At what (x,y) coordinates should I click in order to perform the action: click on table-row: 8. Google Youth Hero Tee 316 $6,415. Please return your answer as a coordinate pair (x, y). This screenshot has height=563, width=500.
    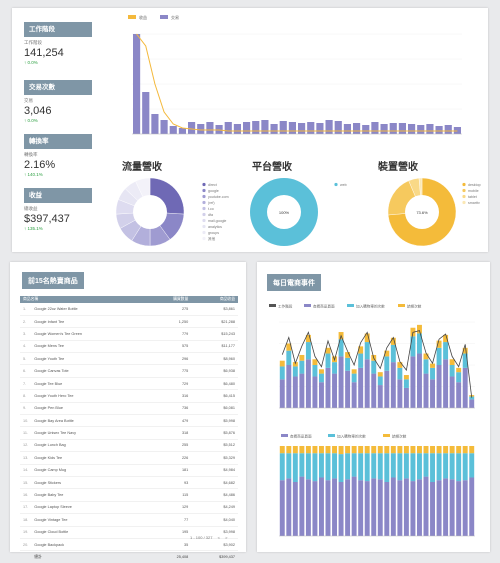
    Looking at the image, I should click on (129, 396).